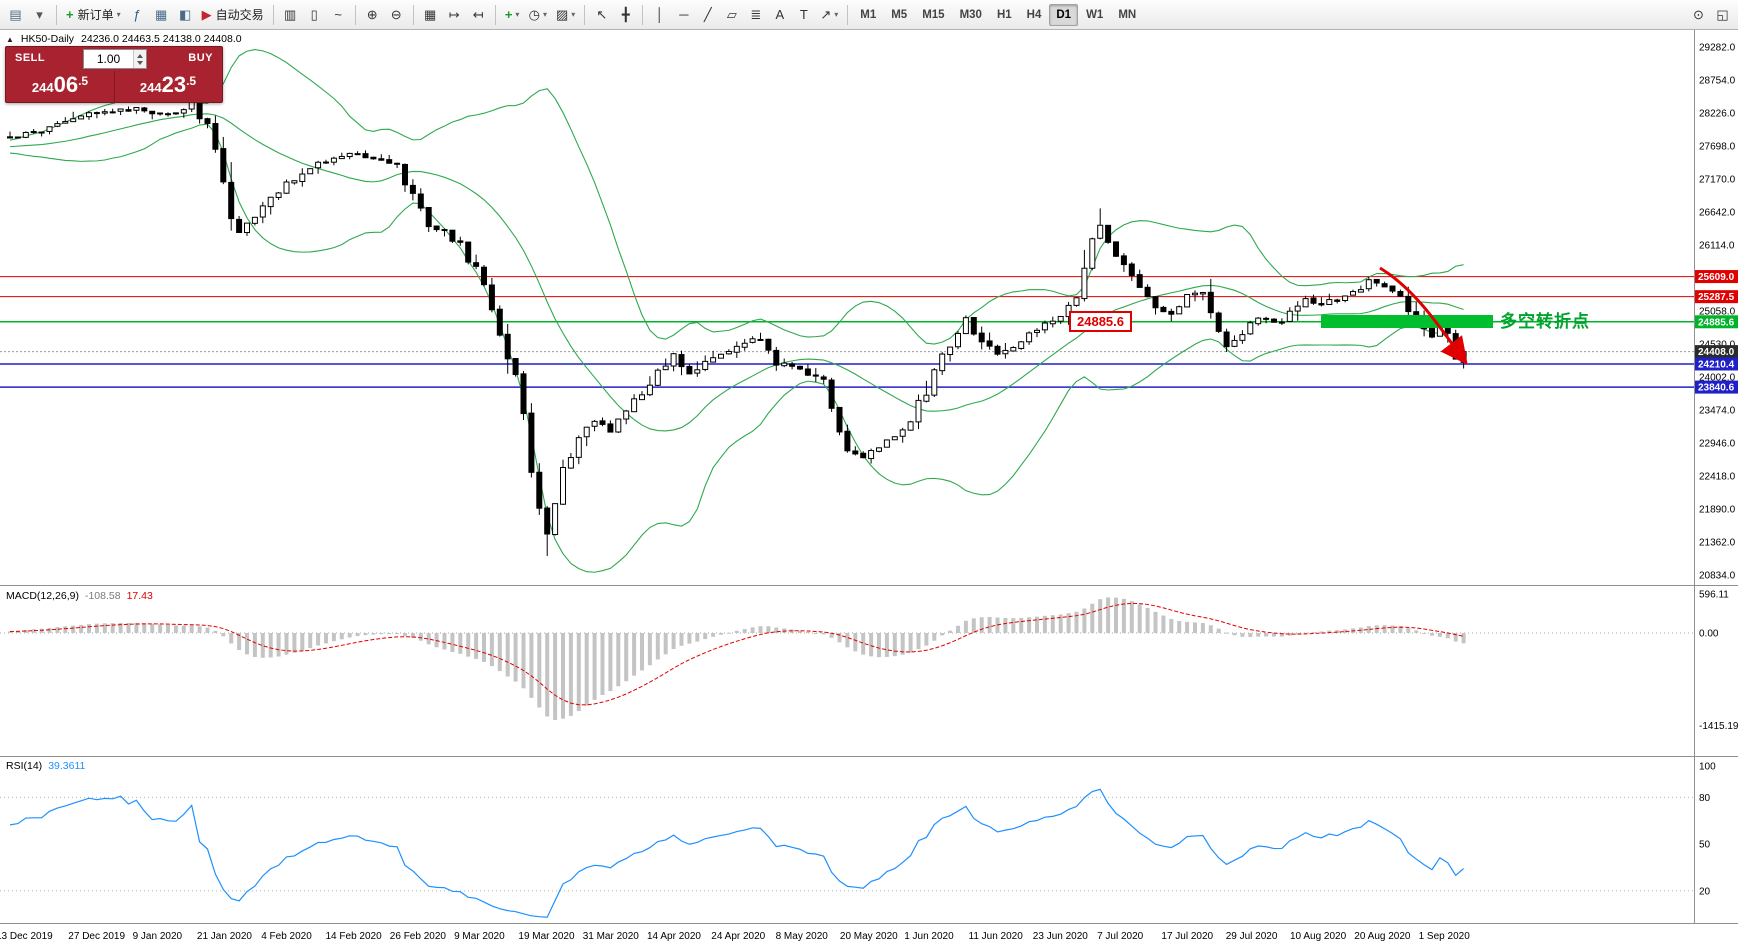  I want to click on arrows-button: ↗ ▾, so click(829, 15).